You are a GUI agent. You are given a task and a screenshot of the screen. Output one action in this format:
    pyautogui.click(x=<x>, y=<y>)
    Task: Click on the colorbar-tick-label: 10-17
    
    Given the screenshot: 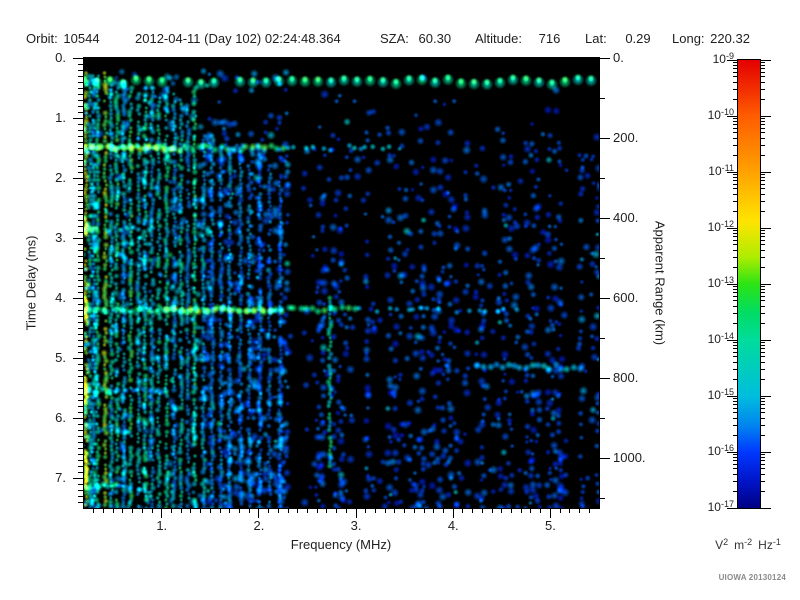 What is the action you would take?
    pyautogui.click(x=720, y=506)
    